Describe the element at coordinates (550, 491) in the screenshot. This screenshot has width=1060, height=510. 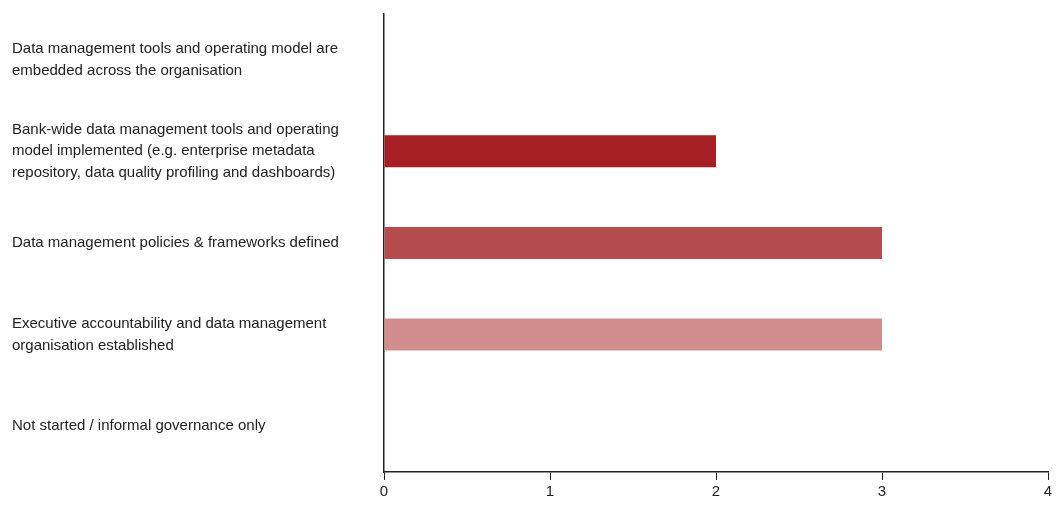
I see `x-tick-label: 1` at that location.